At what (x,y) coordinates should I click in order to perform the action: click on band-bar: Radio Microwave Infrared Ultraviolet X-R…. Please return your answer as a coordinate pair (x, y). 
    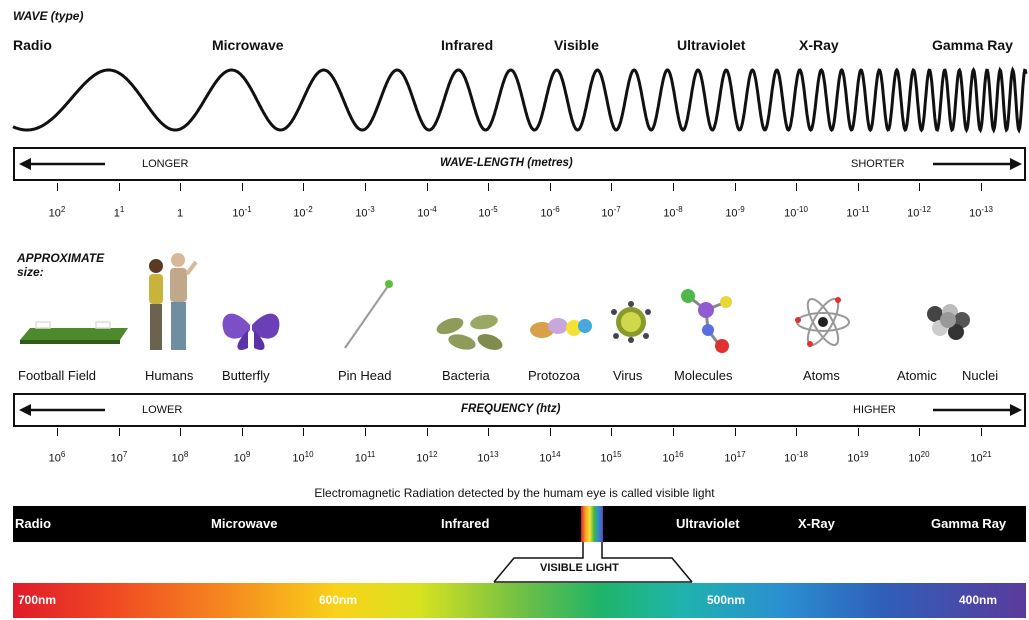
    Looking at the image, I should click on (519, 524).